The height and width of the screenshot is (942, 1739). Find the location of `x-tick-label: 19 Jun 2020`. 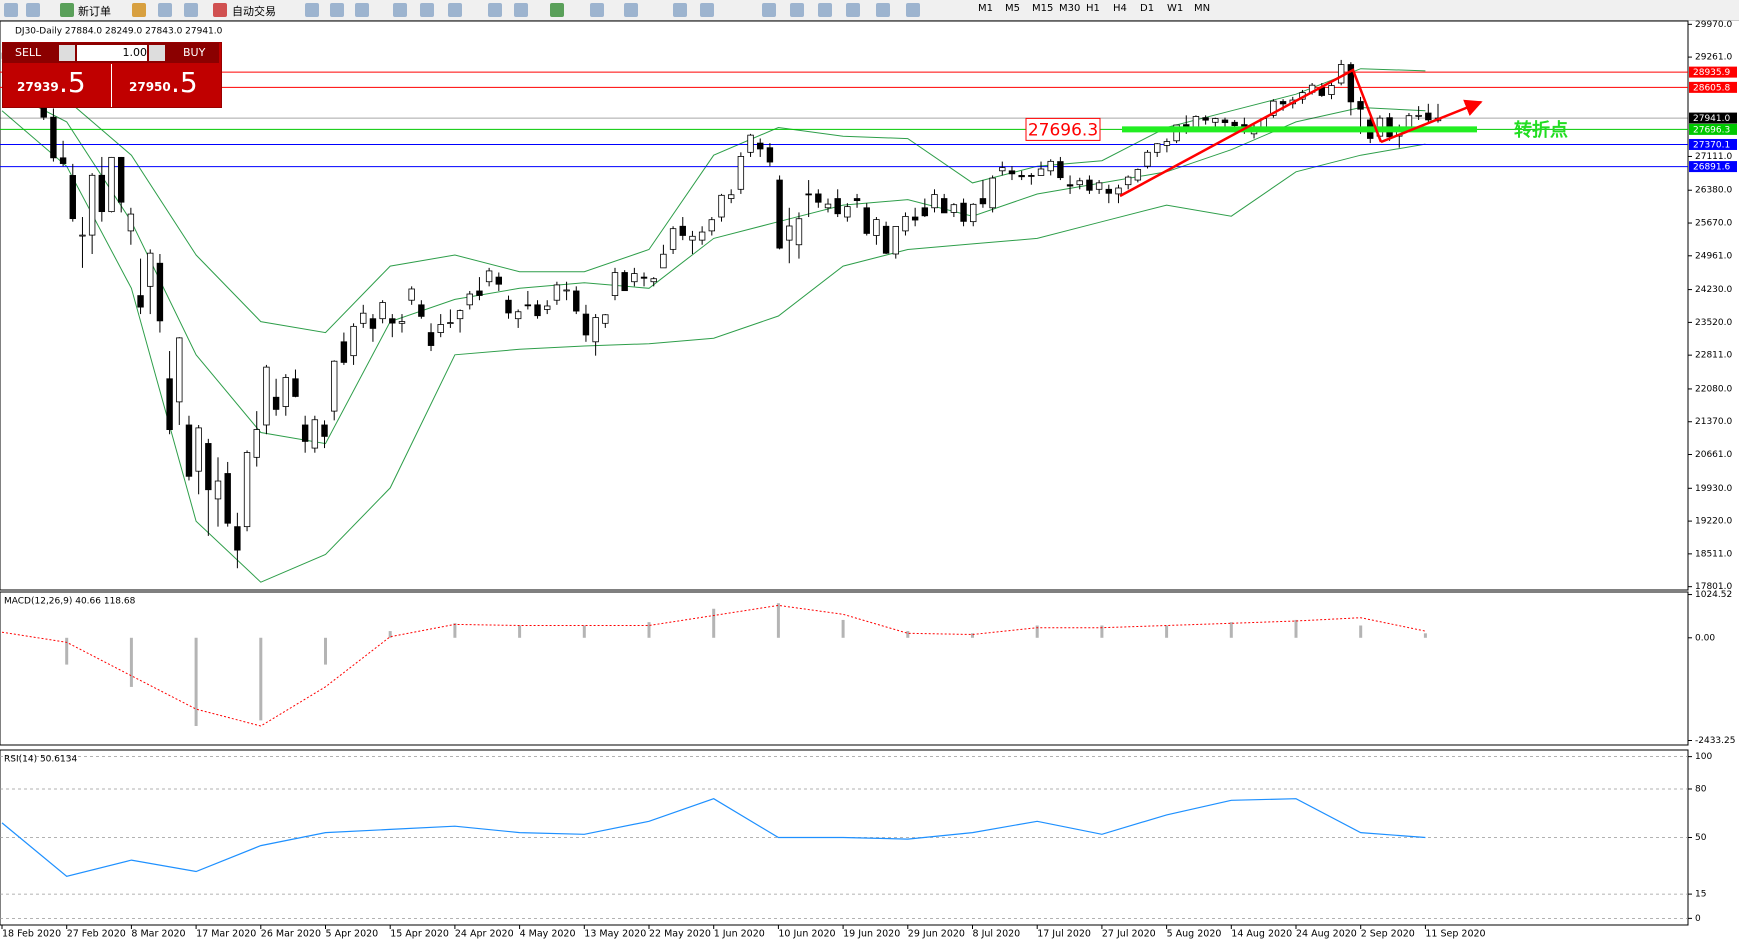

x-tick-label: 19 Jun 2020 is located at coordinates (871, 934).